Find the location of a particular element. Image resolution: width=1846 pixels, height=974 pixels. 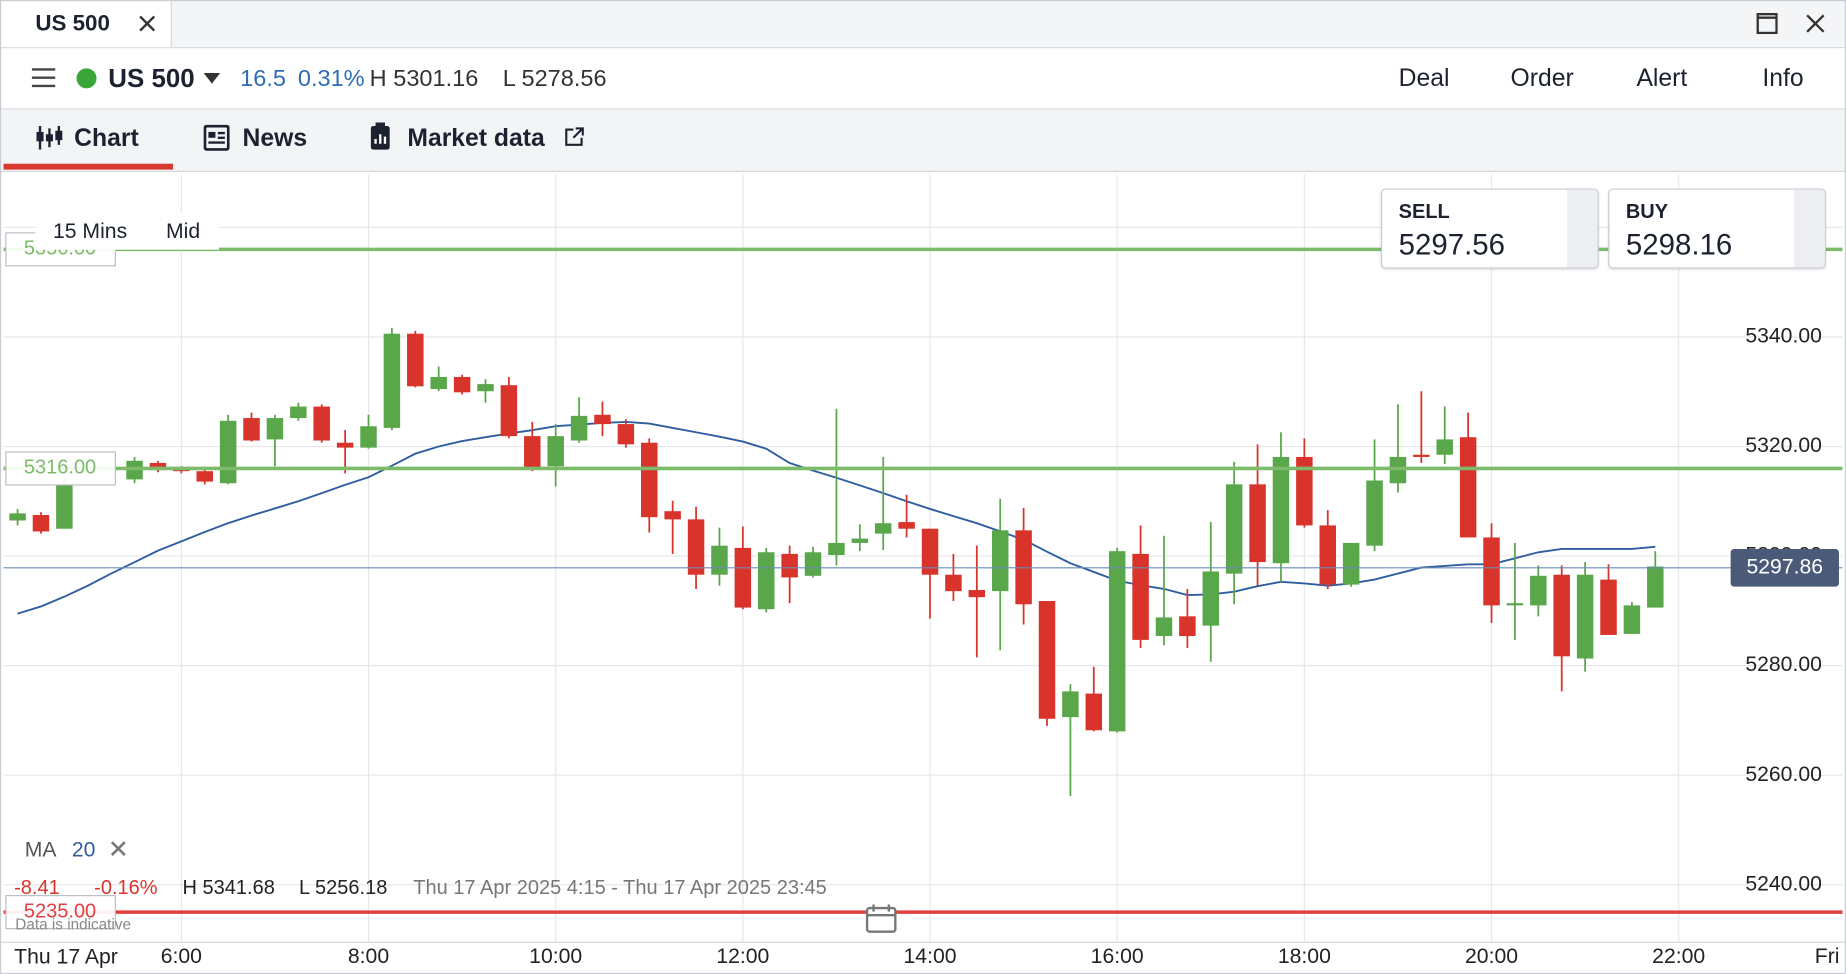

current-price-label: 5297.86 is located at coordinates (1784, 566).